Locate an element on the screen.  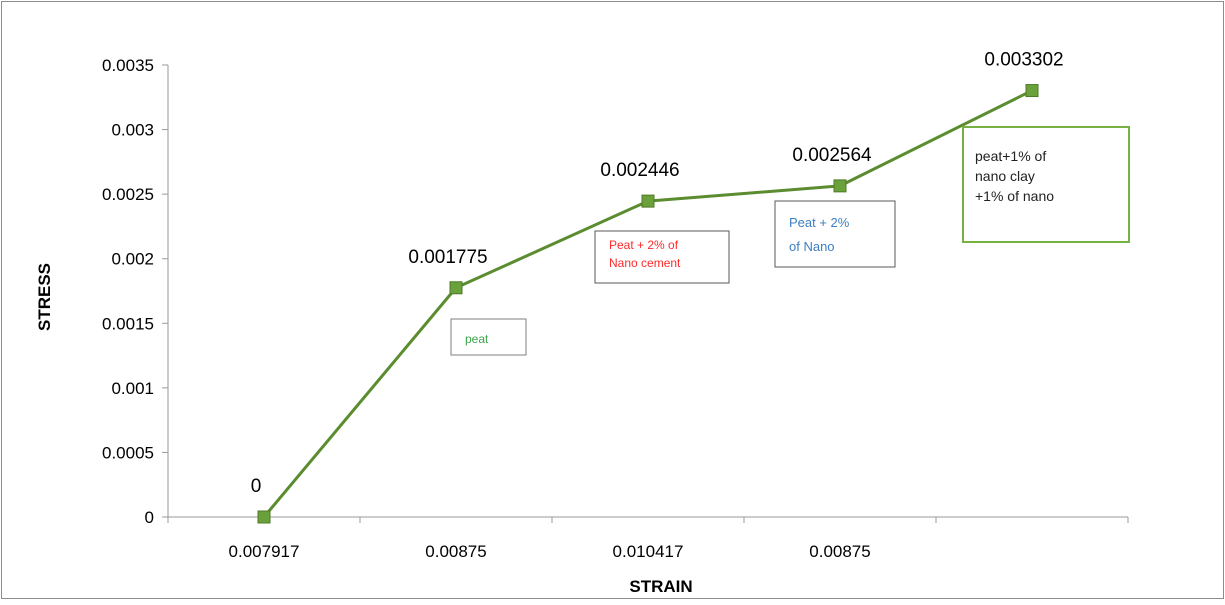
data-label: 0.003302 is located at coordinates (1023, 60).